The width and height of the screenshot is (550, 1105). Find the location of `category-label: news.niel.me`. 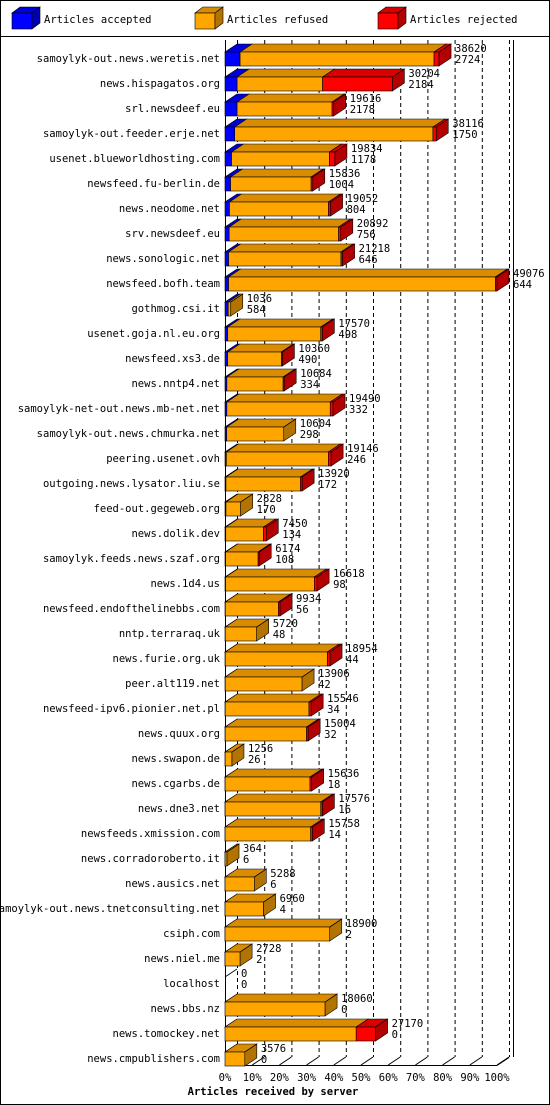

category-label: news.niel.me is located at coordinates (182, 959).